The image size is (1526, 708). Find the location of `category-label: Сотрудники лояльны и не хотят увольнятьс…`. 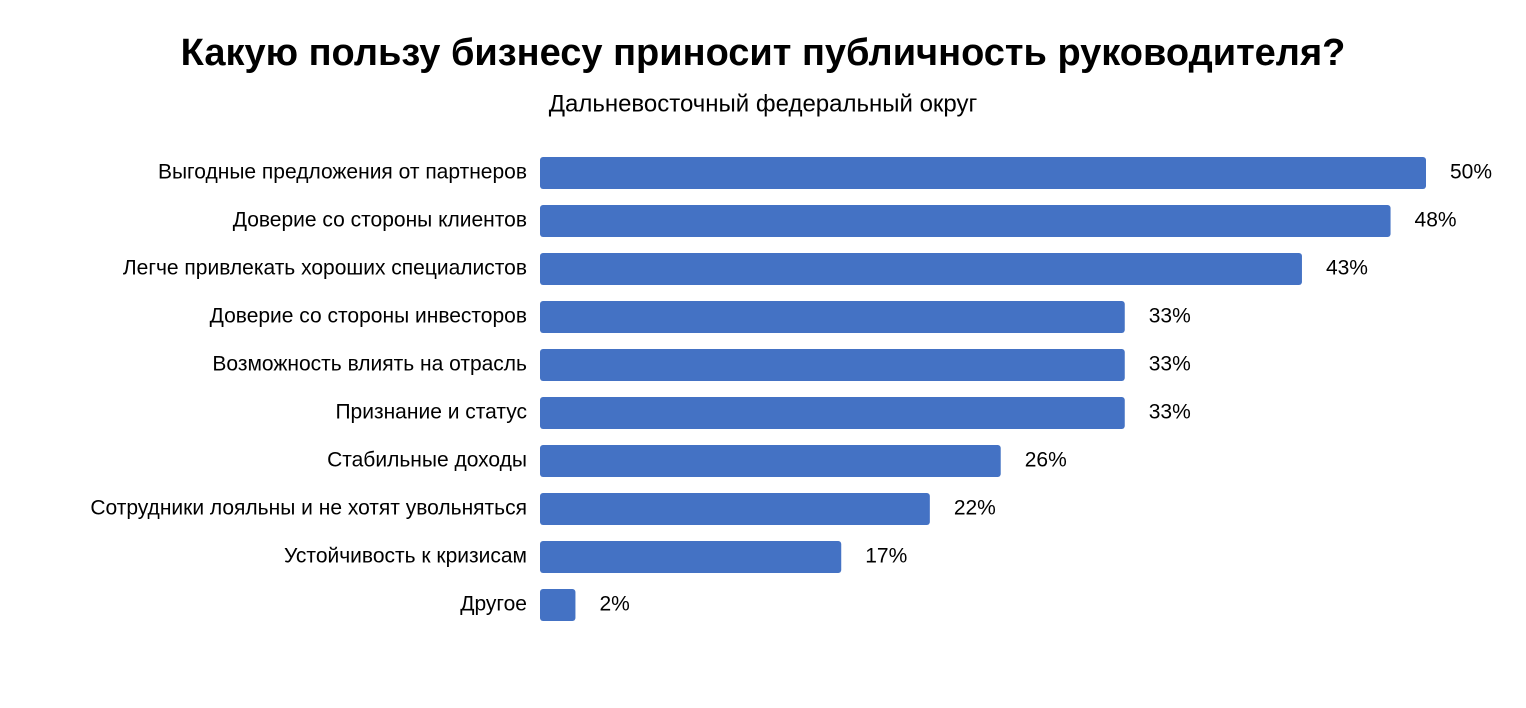

category-label: Сотрудники лояльны и не хотят увольнятьс… is located at coordinates (308, 508).